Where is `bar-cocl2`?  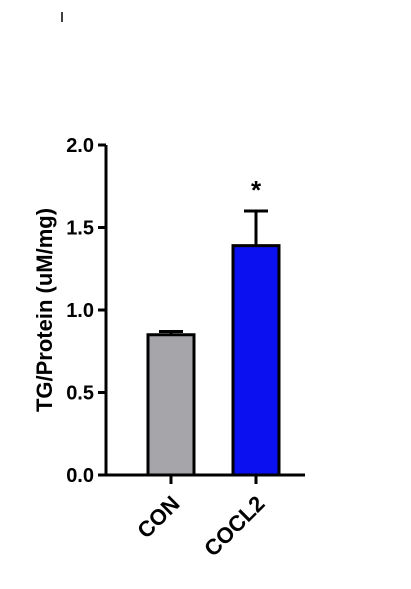 bar-cocl2 is located at coordinates (256, 360).